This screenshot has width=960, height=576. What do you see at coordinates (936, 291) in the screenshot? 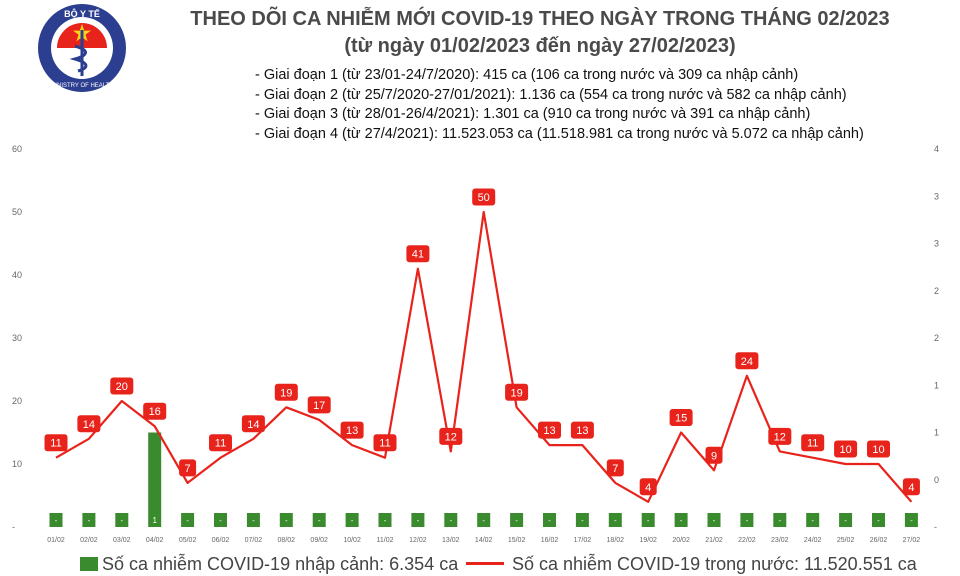
I see `right-axis-tick-label: 2` at bounding box center [936, 291].